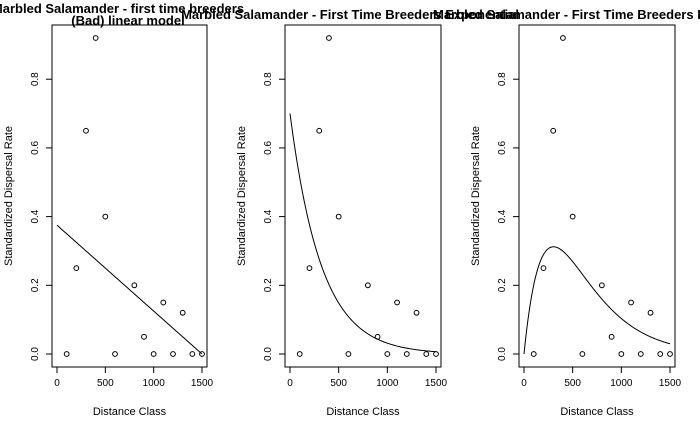  Describe the element at coordinates (129, 289) in the screenshot. I see `fit-curve-linear` at that location.